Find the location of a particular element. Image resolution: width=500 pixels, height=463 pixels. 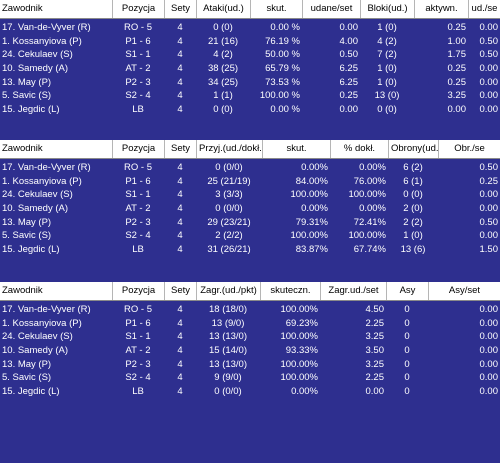

cell-serves-per-set: 2.25 is located at coordinates (375, 323).